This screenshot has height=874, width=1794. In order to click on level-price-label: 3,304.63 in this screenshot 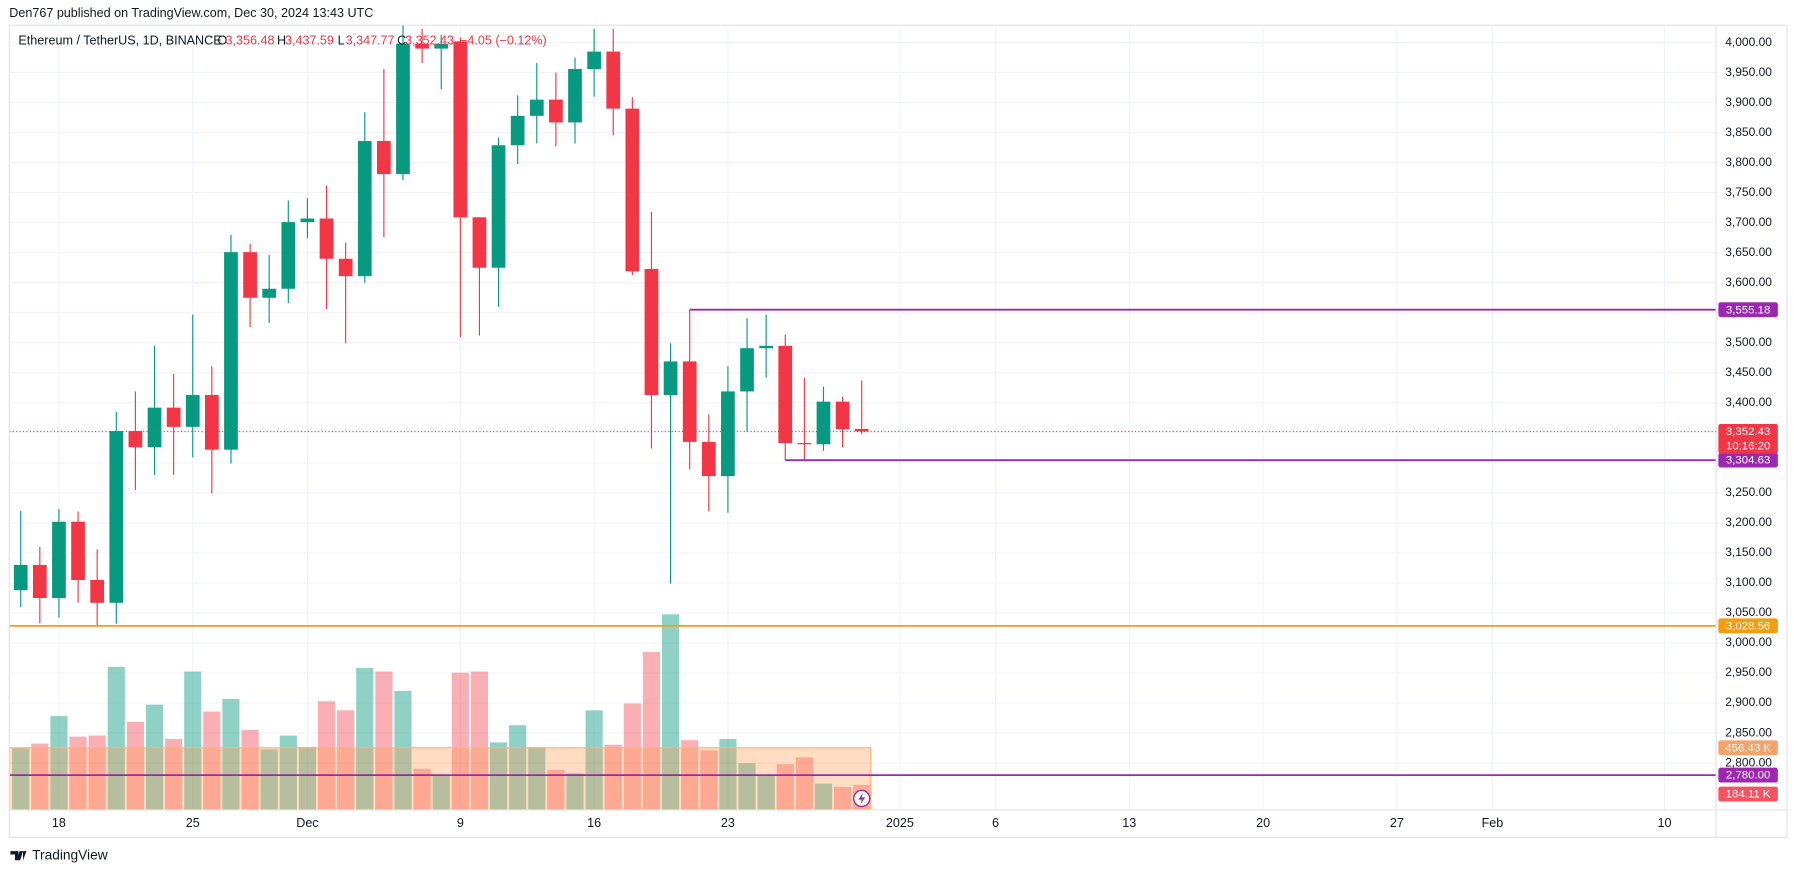, I will do `click(1748, 461)`.